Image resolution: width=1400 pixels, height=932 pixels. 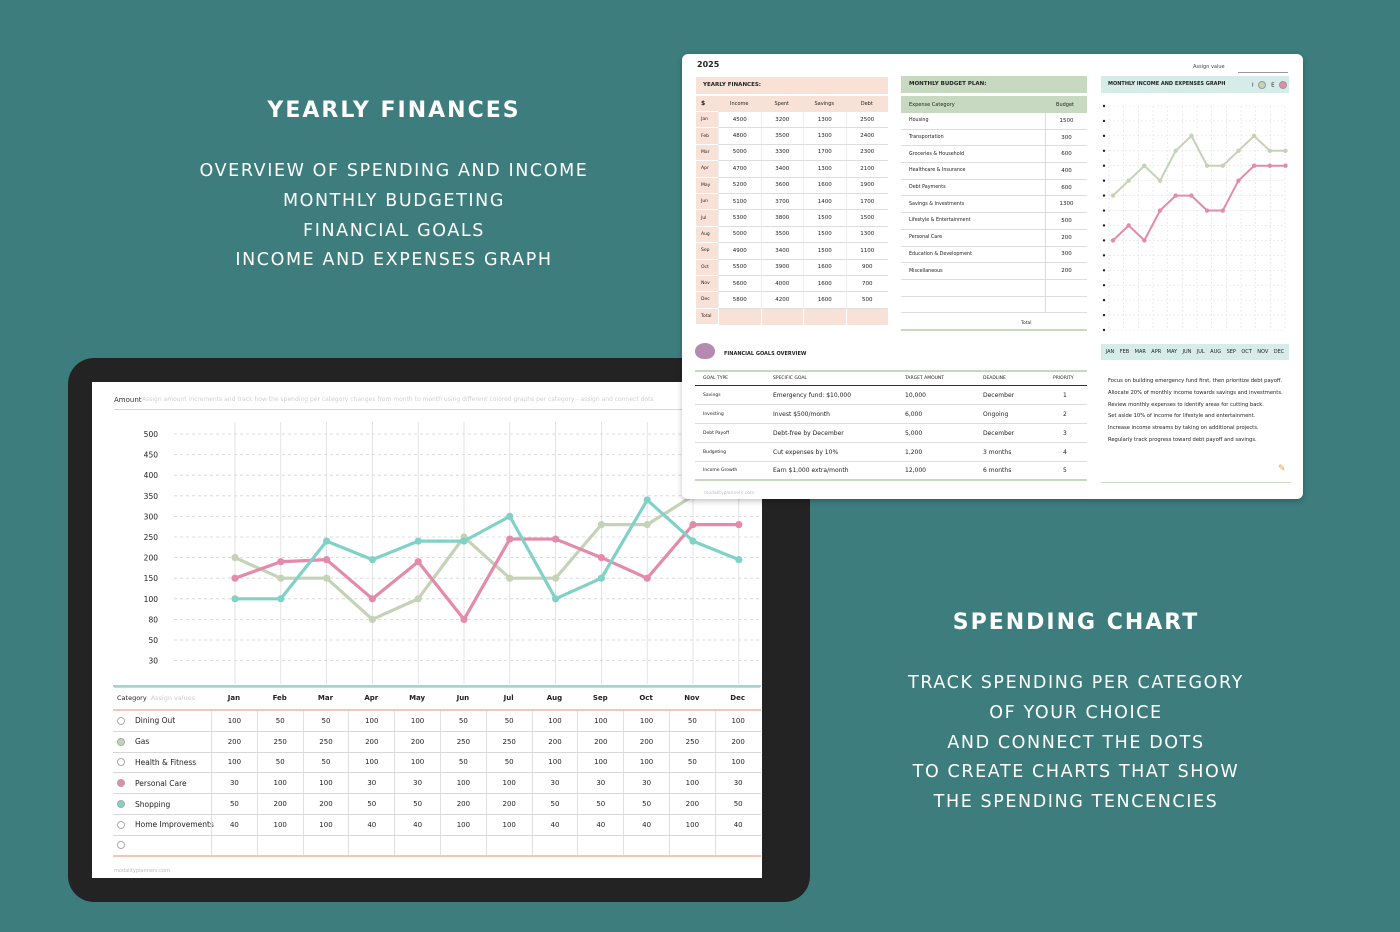 What do you see at coordinates (162, 804) in the screenshot?
I see `category-cell: Shopping` at bounding box center [162, 804].